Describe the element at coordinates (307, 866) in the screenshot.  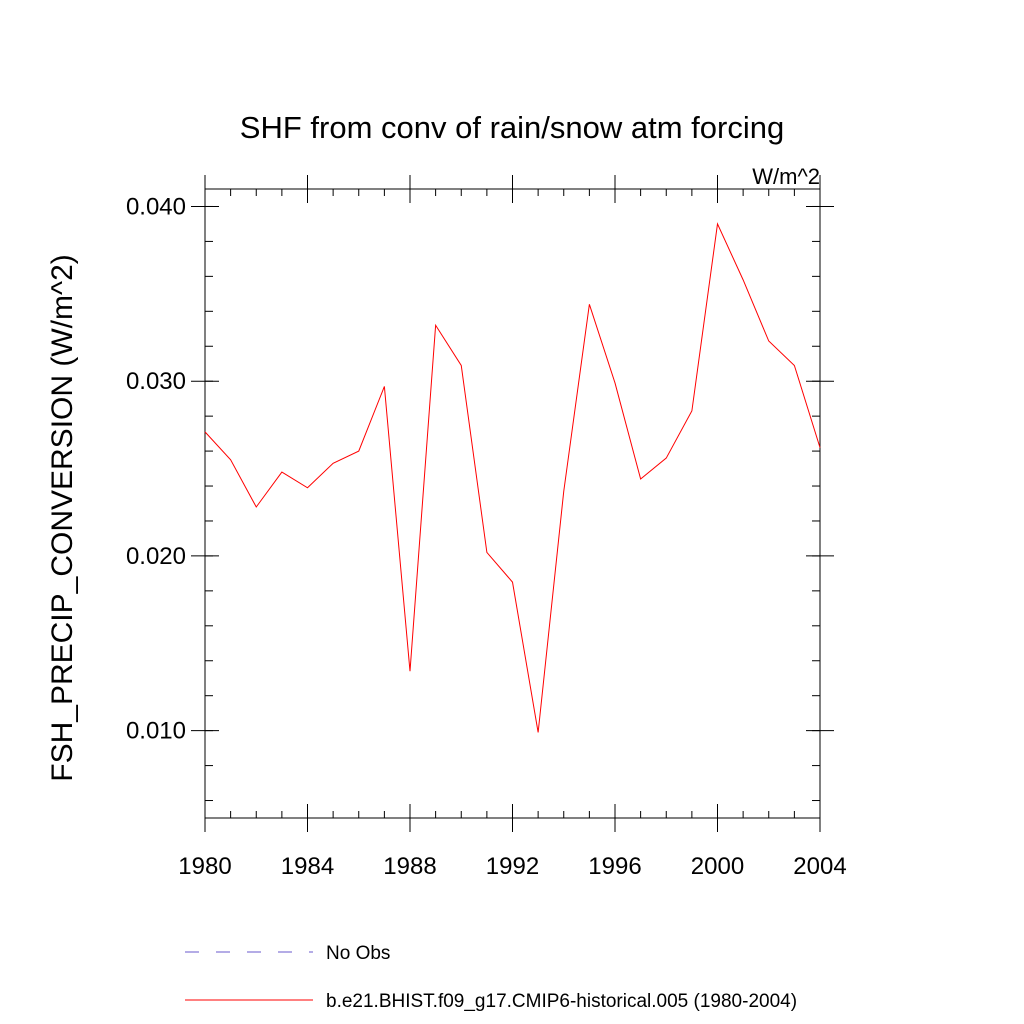
I see `x-tick-label: 1984` at that location.